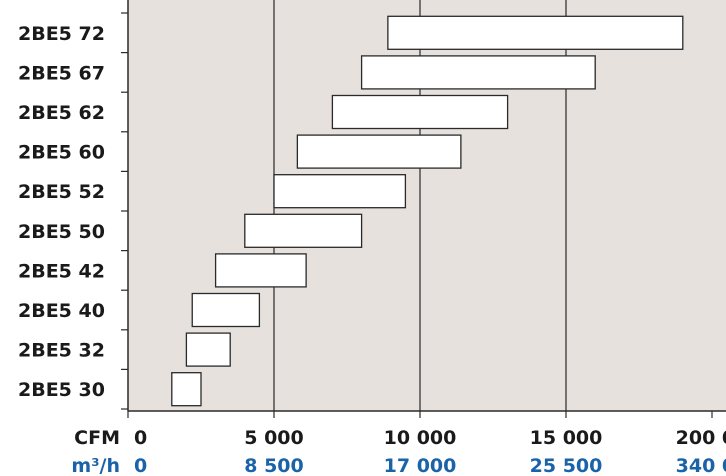 The image size is (726, 476). I want to click on y-axis, so click(125, 205).